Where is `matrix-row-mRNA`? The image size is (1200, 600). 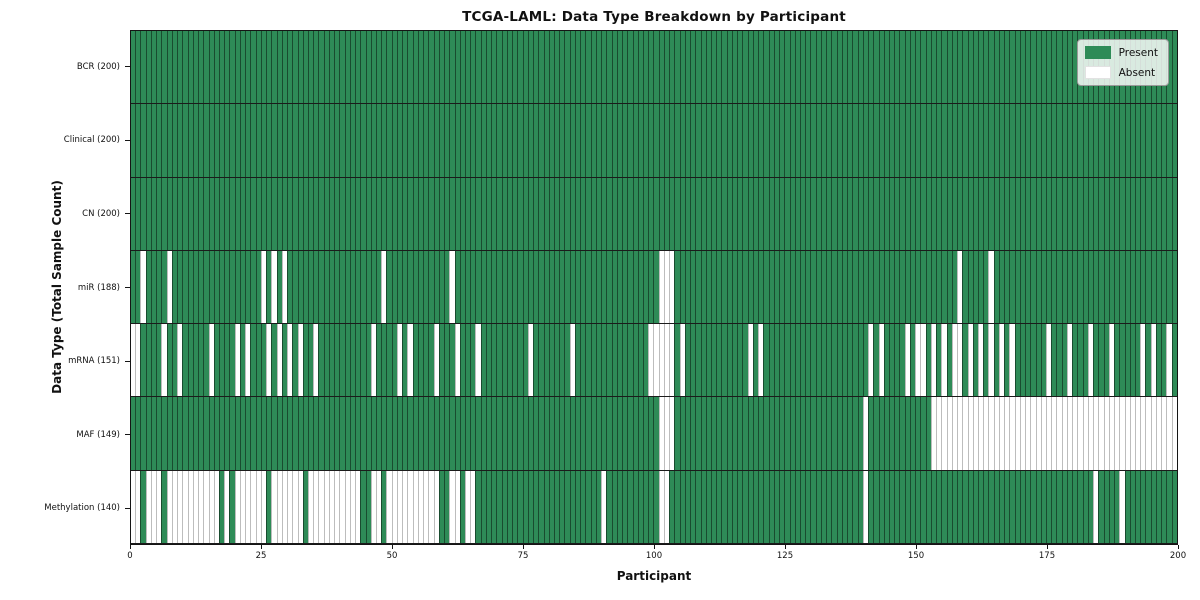 matrix-row-mRNA is located at coordinates (654, 361).